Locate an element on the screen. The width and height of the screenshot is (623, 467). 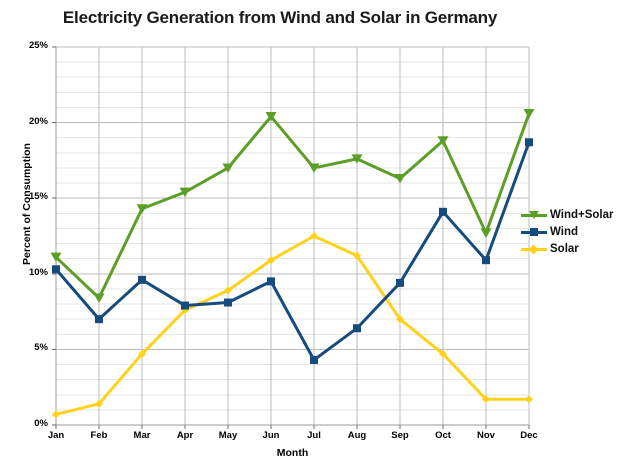
y-tick-label: 0% is located at coordinates (41, 423).